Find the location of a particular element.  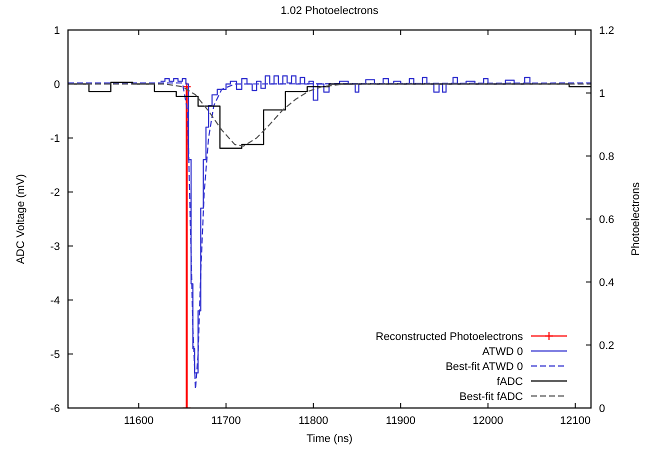

y-tick-label: -2 is located at coordinates (55, 193).